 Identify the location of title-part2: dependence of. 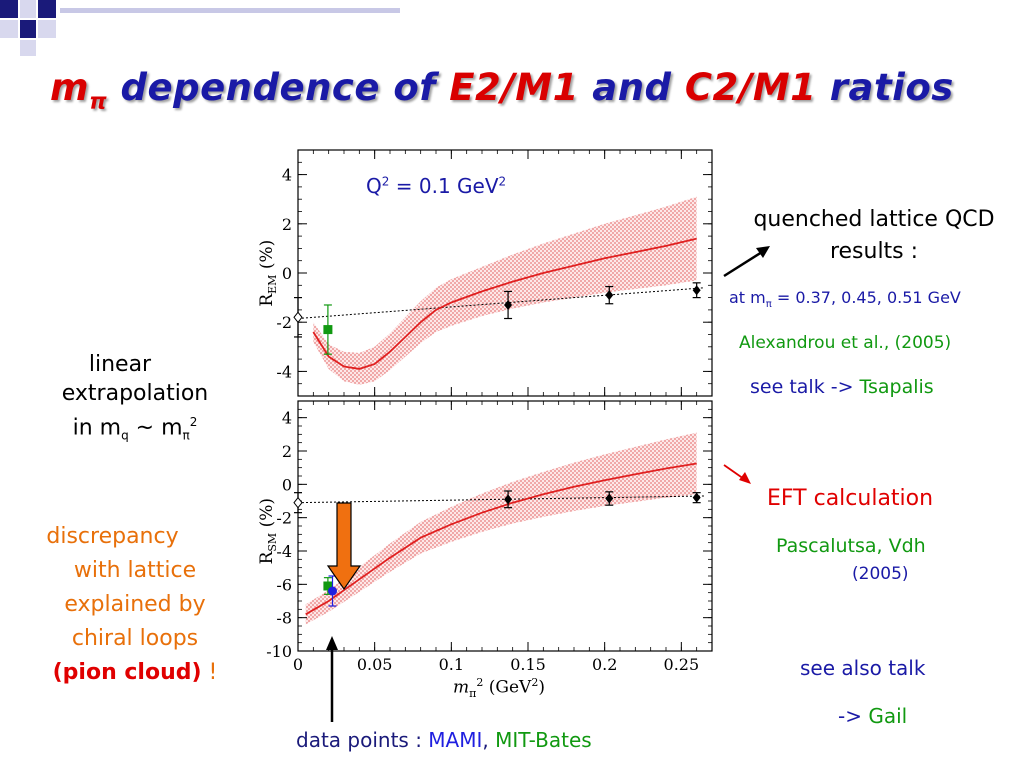
(278, 87).